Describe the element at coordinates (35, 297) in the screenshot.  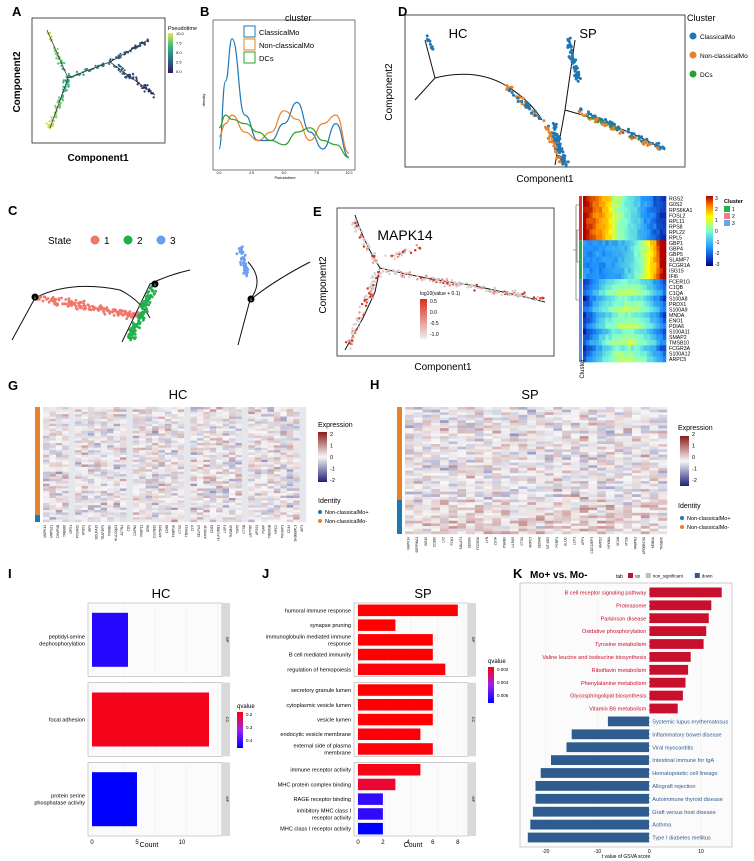
I see `branch-node-number: 1` at that location.